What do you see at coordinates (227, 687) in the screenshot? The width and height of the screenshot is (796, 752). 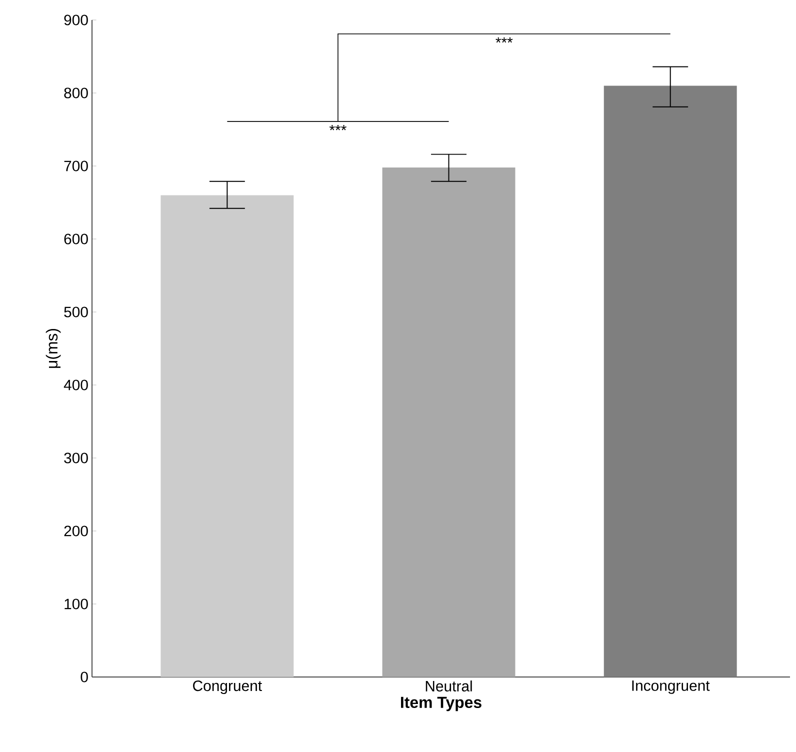 I see `x-tick-label: Congruent` at bounding box center [227, 687].